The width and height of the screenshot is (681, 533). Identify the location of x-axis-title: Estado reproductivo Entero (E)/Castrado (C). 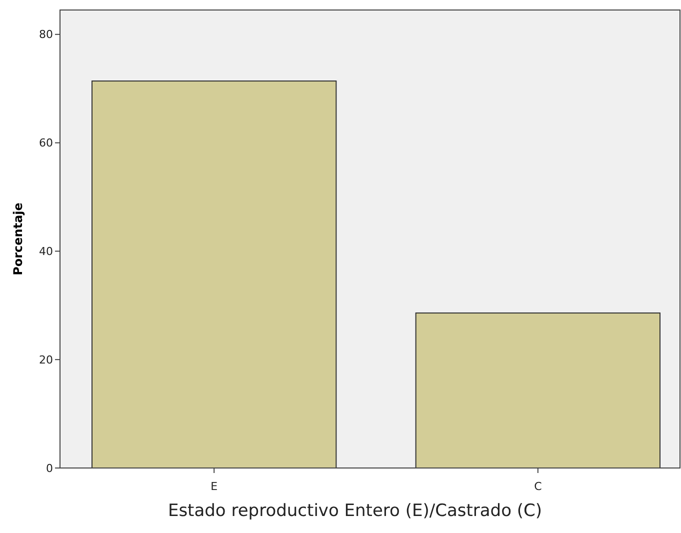
(355, 511).